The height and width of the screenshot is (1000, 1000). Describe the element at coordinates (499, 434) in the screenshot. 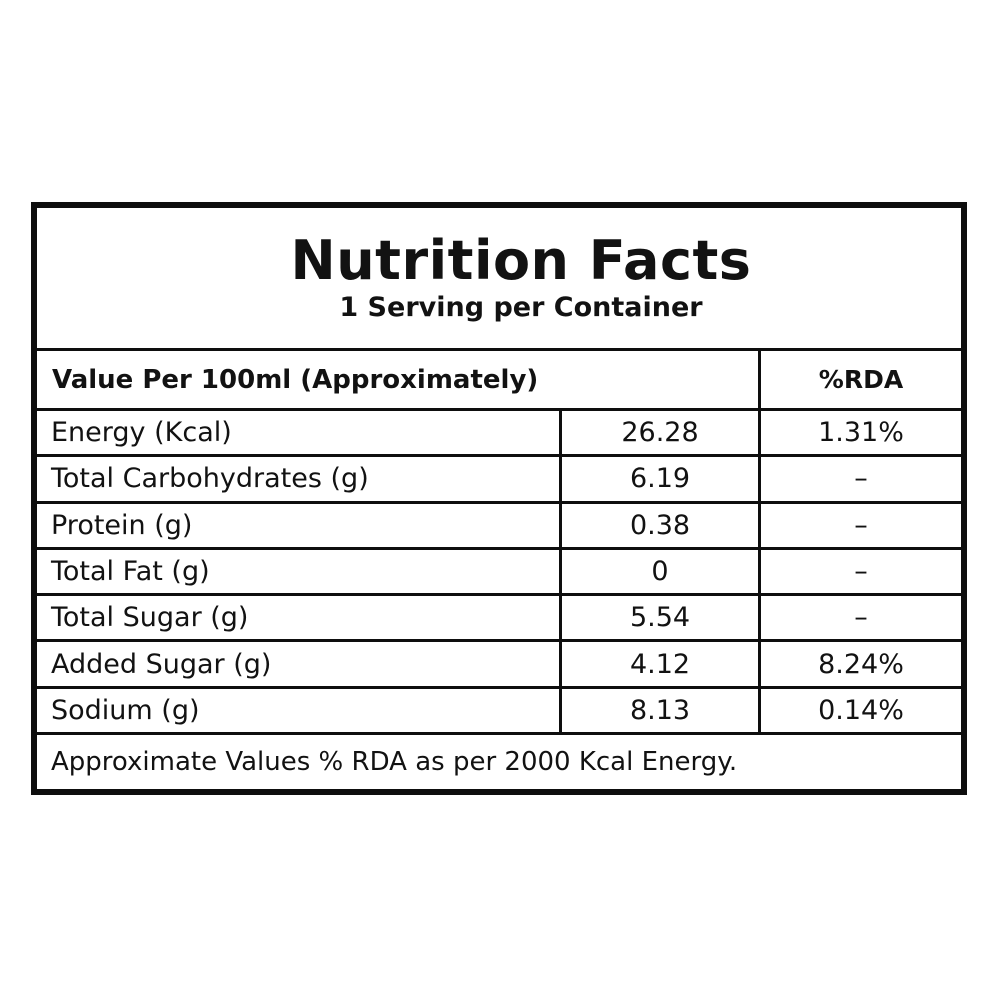

I see `table-row-energy: Energy (Kcal) 26.28 1.31%` at that location.